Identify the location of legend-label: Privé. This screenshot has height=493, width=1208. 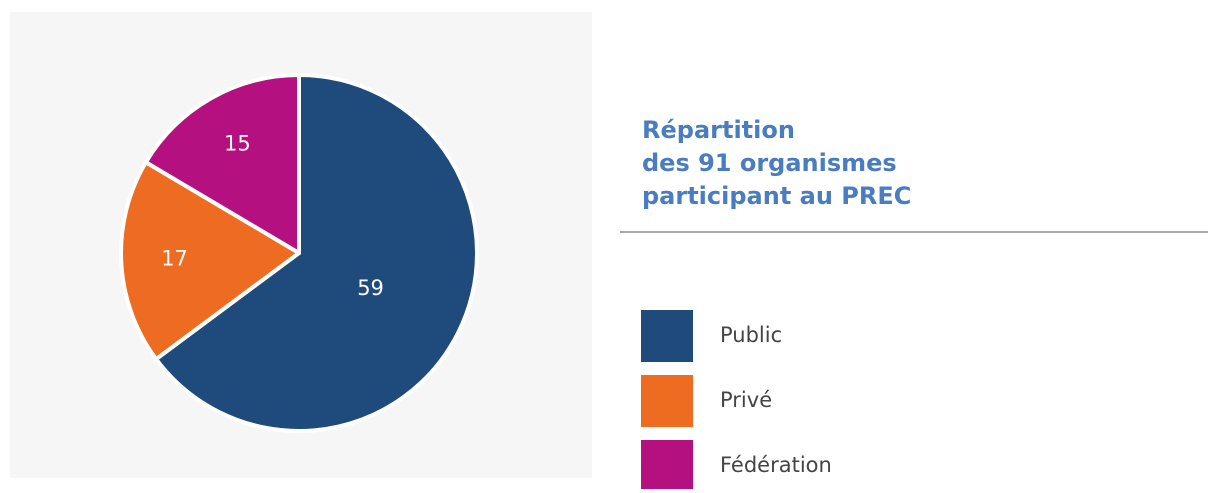
(746, 400).